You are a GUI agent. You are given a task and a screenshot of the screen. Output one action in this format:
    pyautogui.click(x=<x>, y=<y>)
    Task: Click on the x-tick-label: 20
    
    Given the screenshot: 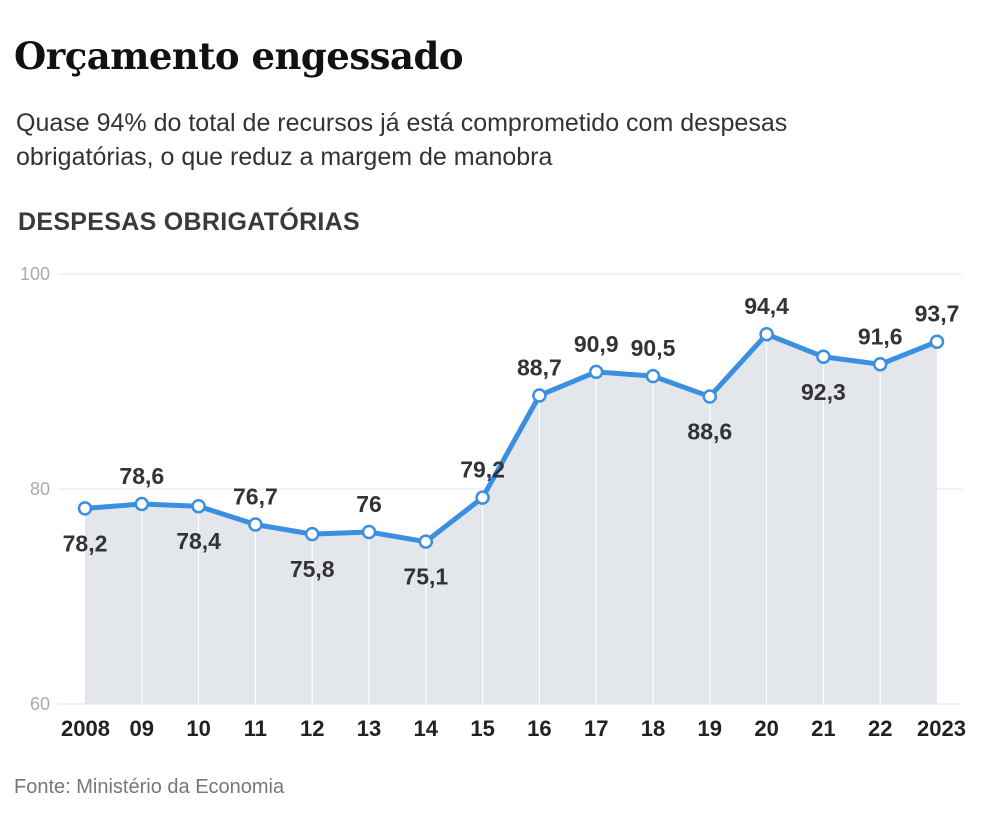 What is the action you would take?
    pyautogui.click(x=766, y=728)
    